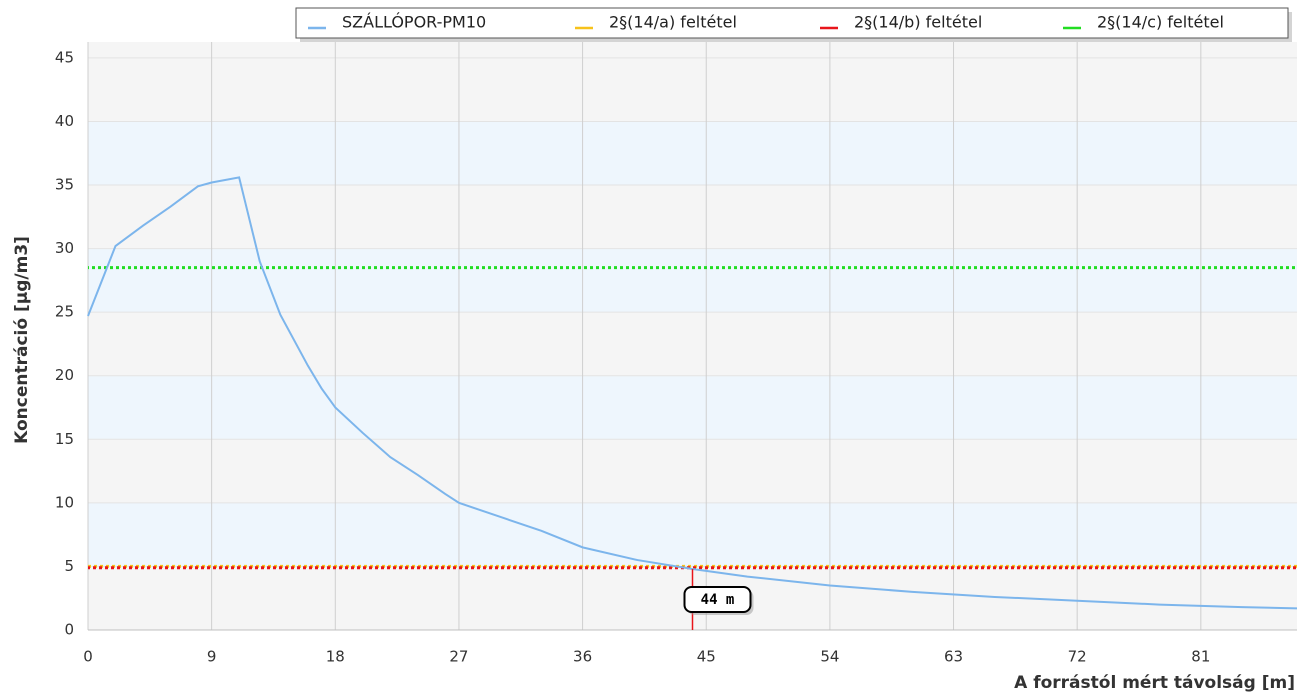  Describe the element at coordinates (706, 657) in the screenshot. I see `x-tick-label: 45` at that location.